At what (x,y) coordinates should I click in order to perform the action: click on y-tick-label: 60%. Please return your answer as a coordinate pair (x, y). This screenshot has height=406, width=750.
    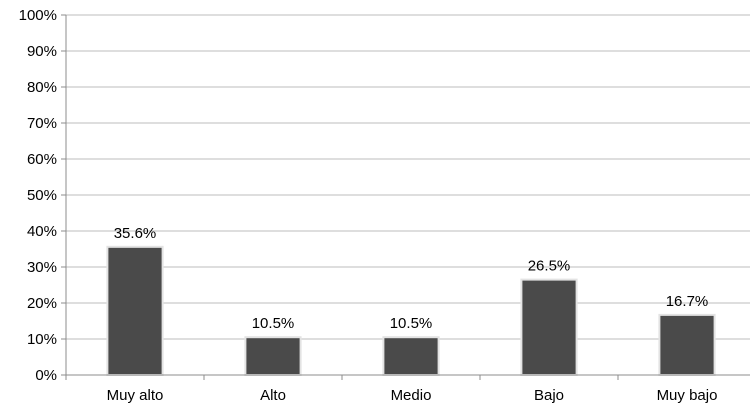
    Looking at the image, I should click on (42, 159).